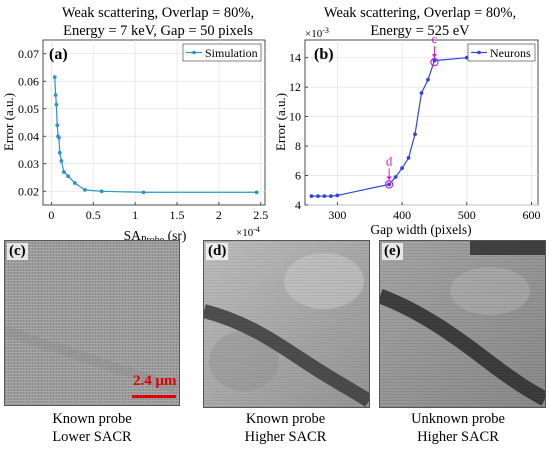  Describe the element at coordinates (28, 136) in the screenshot. I see `y-tick-label: 0.04` at that location.